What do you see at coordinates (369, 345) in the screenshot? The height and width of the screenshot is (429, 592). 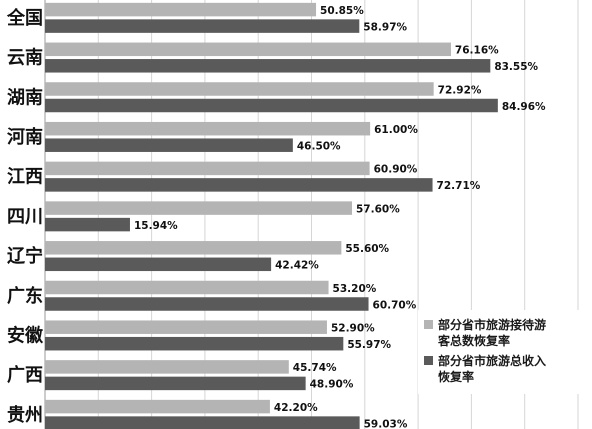 I see `value-label-revenue: 55.97%` at bounding box center [369, 345].